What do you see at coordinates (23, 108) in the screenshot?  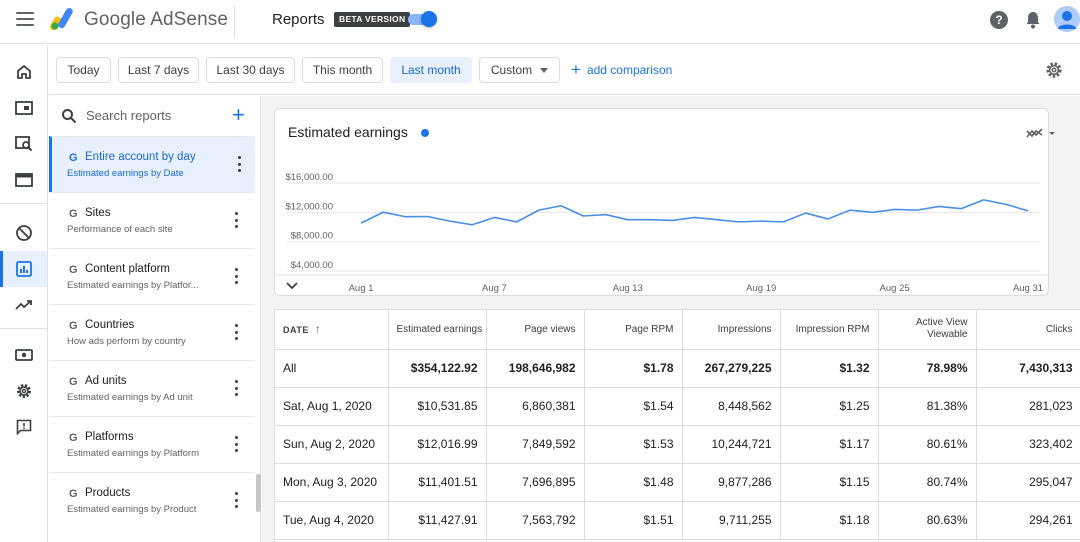 I see `ads-icon` at bounding box center [23, 108].